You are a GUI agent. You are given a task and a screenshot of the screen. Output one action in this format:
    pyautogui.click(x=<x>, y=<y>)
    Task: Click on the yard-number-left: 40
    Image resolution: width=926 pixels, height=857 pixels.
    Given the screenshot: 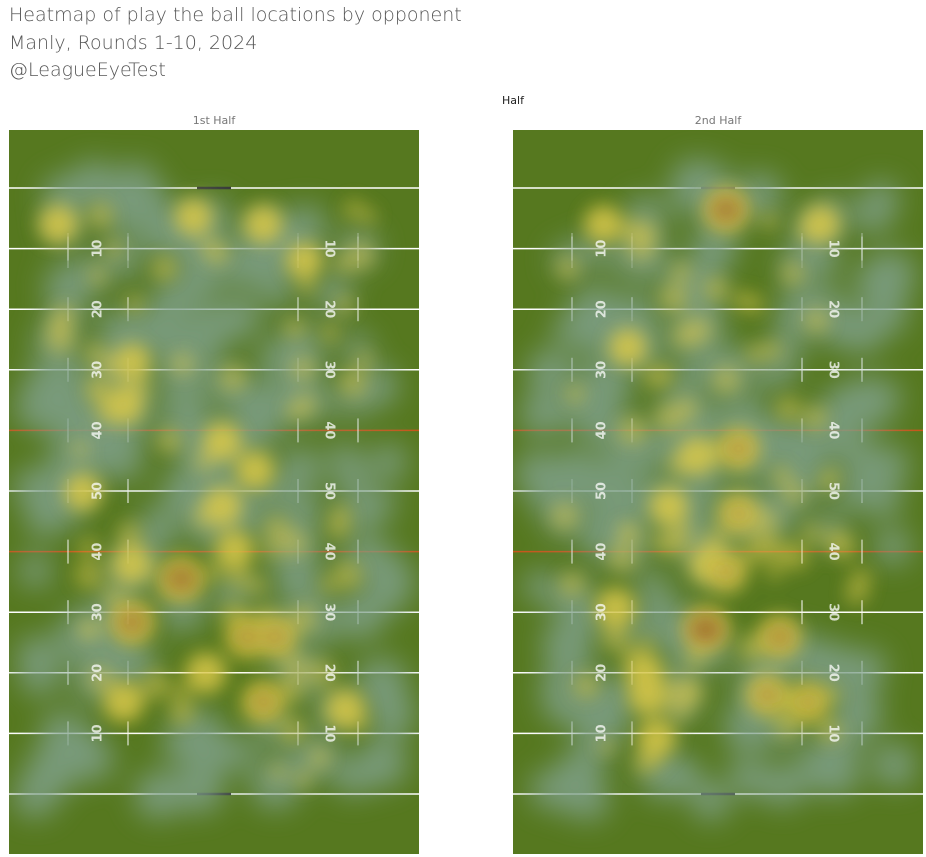 What is the action you would take?
    pyautogui.click(x=98, y=430)
    